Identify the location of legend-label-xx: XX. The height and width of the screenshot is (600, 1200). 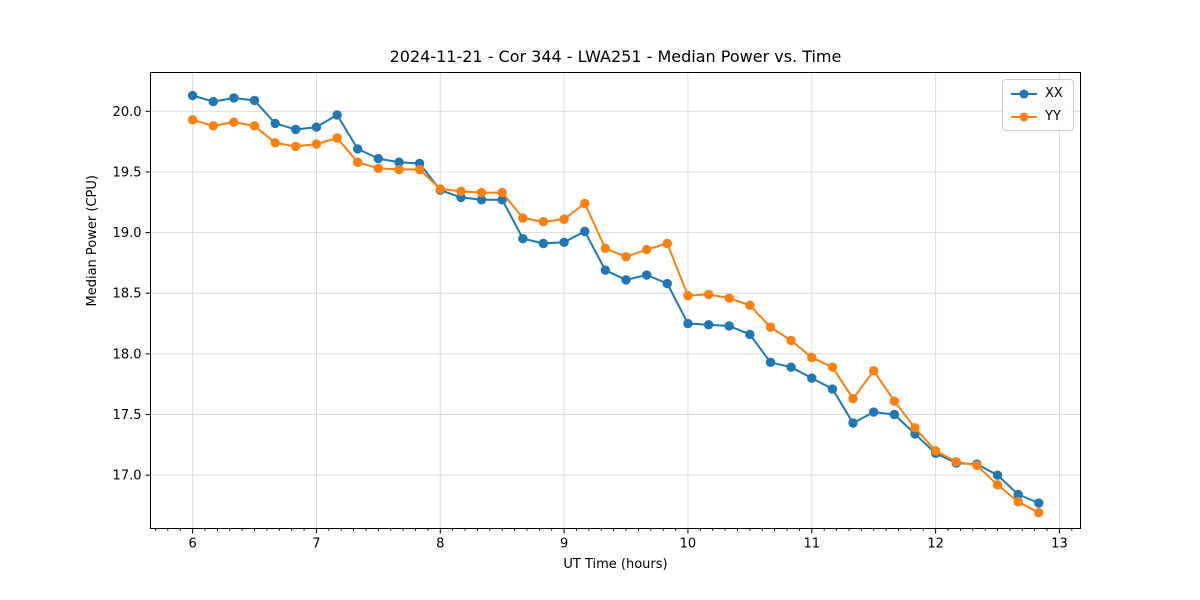
(1054, 93).